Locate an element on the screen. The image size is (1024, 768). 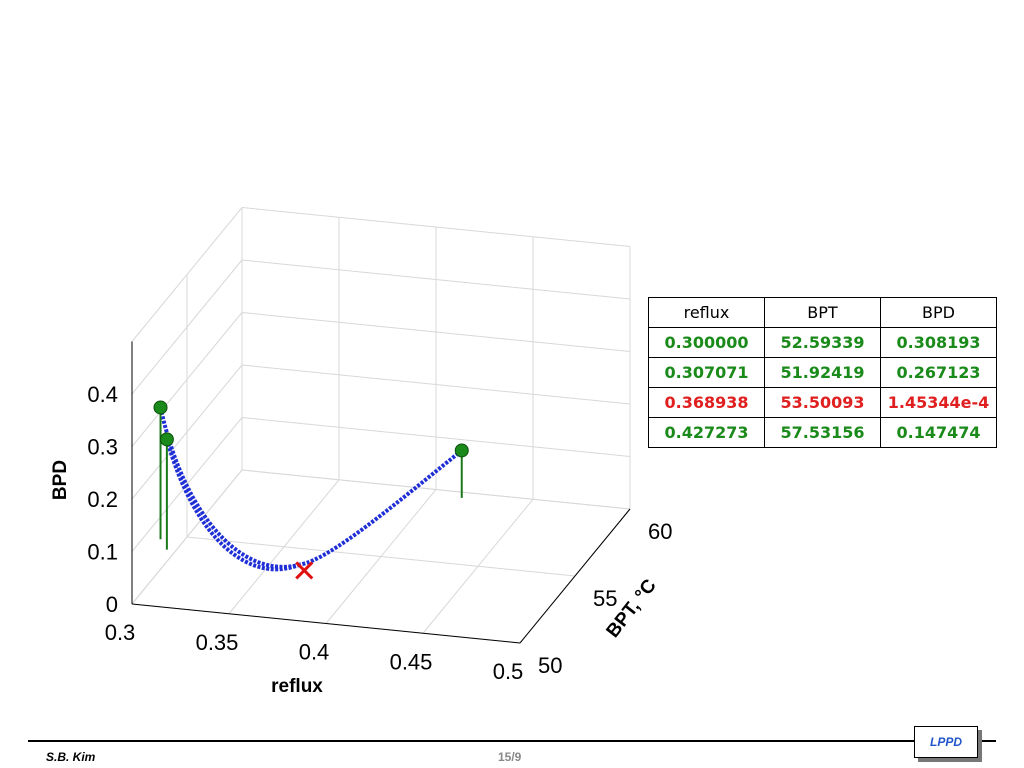
cell-bpd: 0.267123 is located at coordinates (938, 372).